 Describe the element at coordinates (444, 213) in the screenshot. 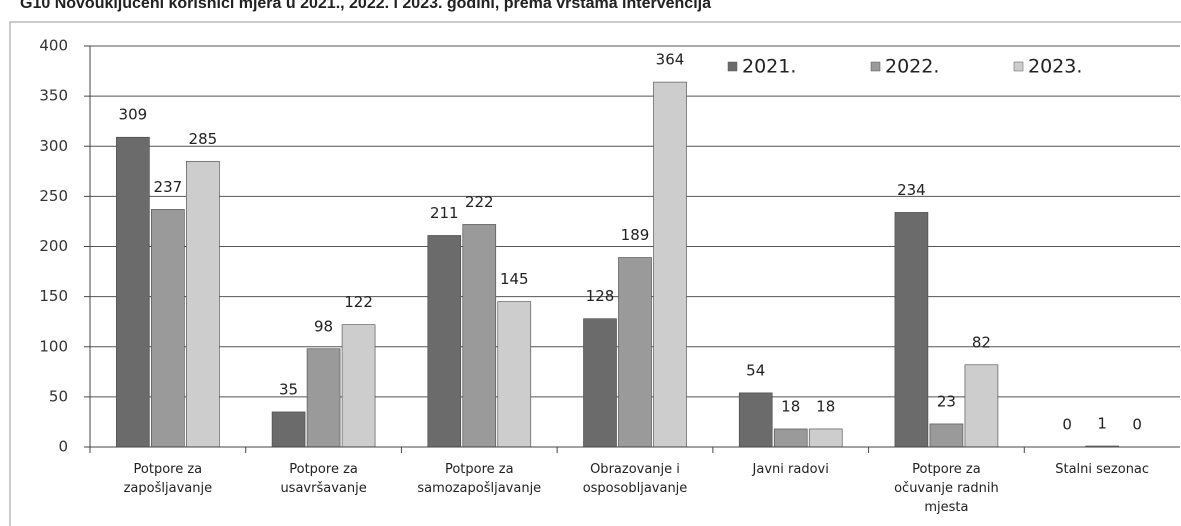

I see `value-label: 211` at that location.